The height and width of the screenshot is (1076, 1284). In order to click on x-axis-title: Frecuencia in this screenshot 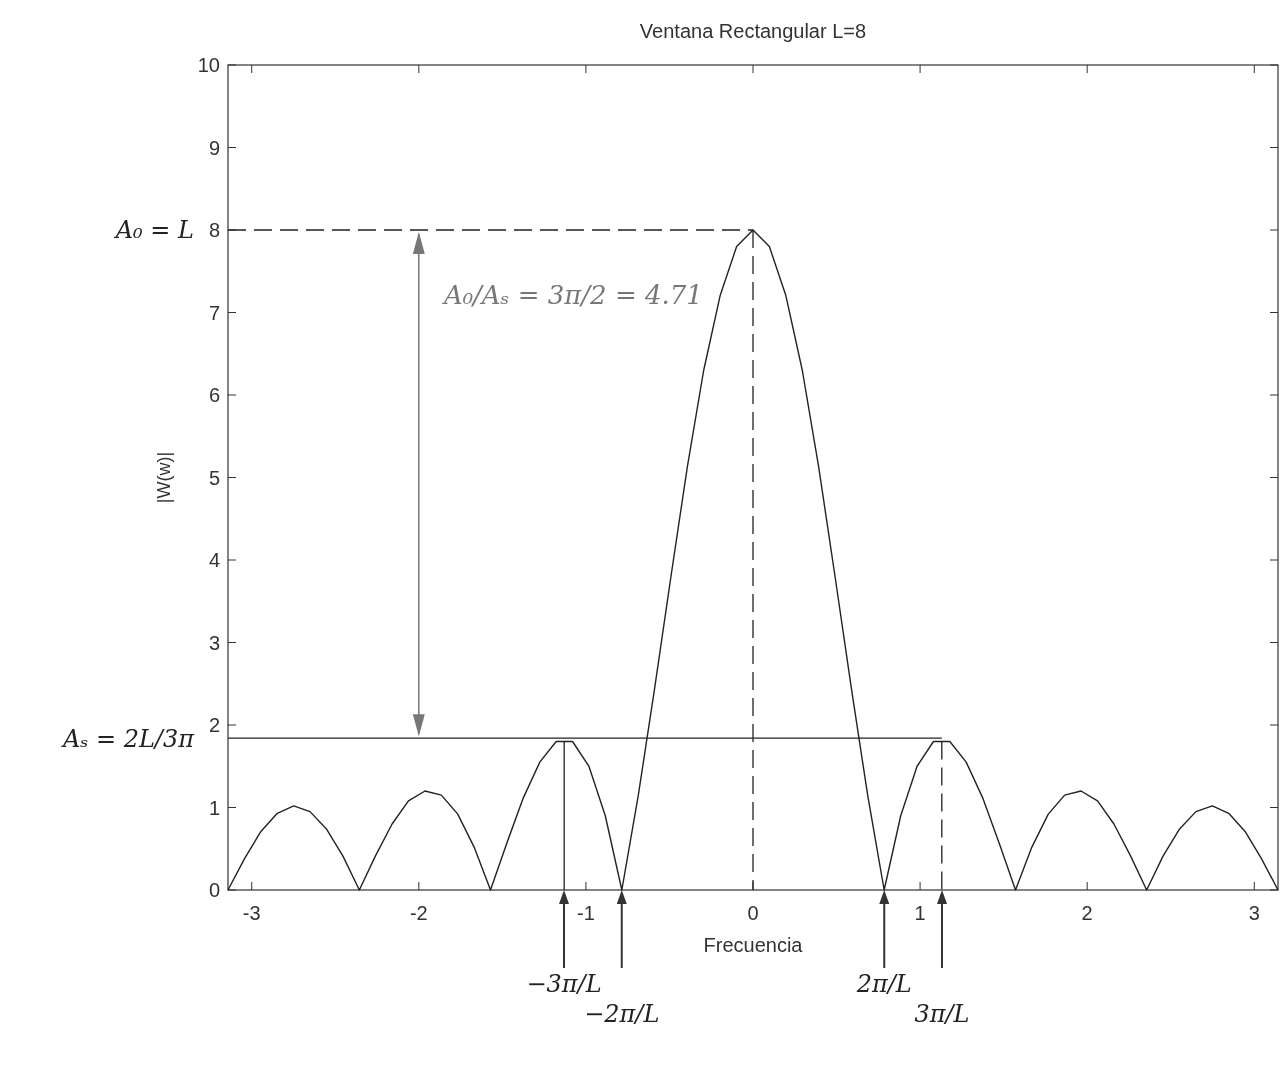, I will do `click(753, 945)`.